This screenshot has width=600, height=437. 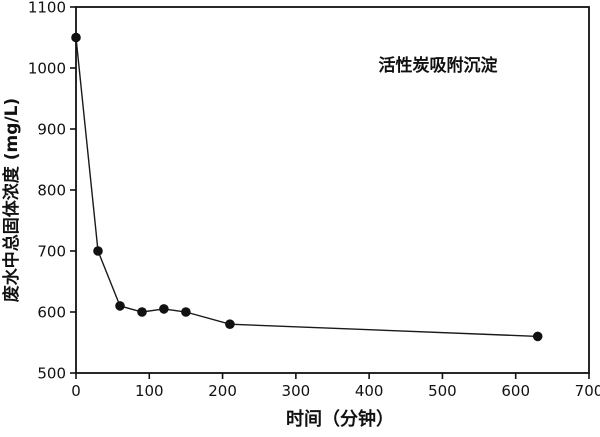 I want to click on x-tick-label: 300, so click(x=296, y=391).